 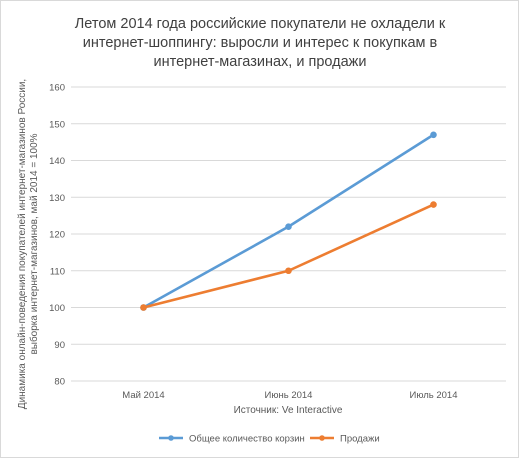 What do you see at coordinates (57, 161) in the screenshot?
I see `y-tick-label: 140` at bounding box center [57, 161].